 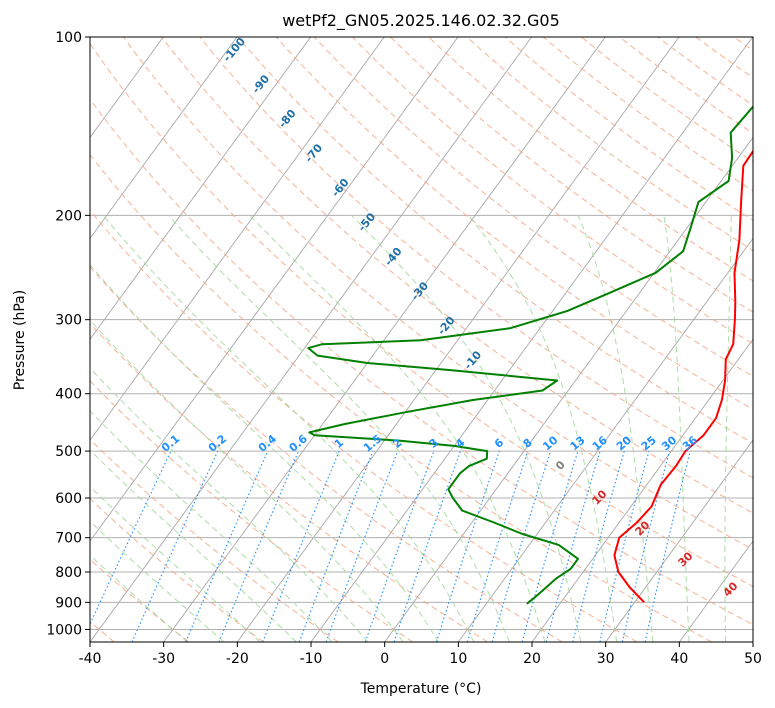 What do you see at coordinates (237, 659) in the screenshot?
I see `x-tick-label: -20` at bounding box center [237, 659].